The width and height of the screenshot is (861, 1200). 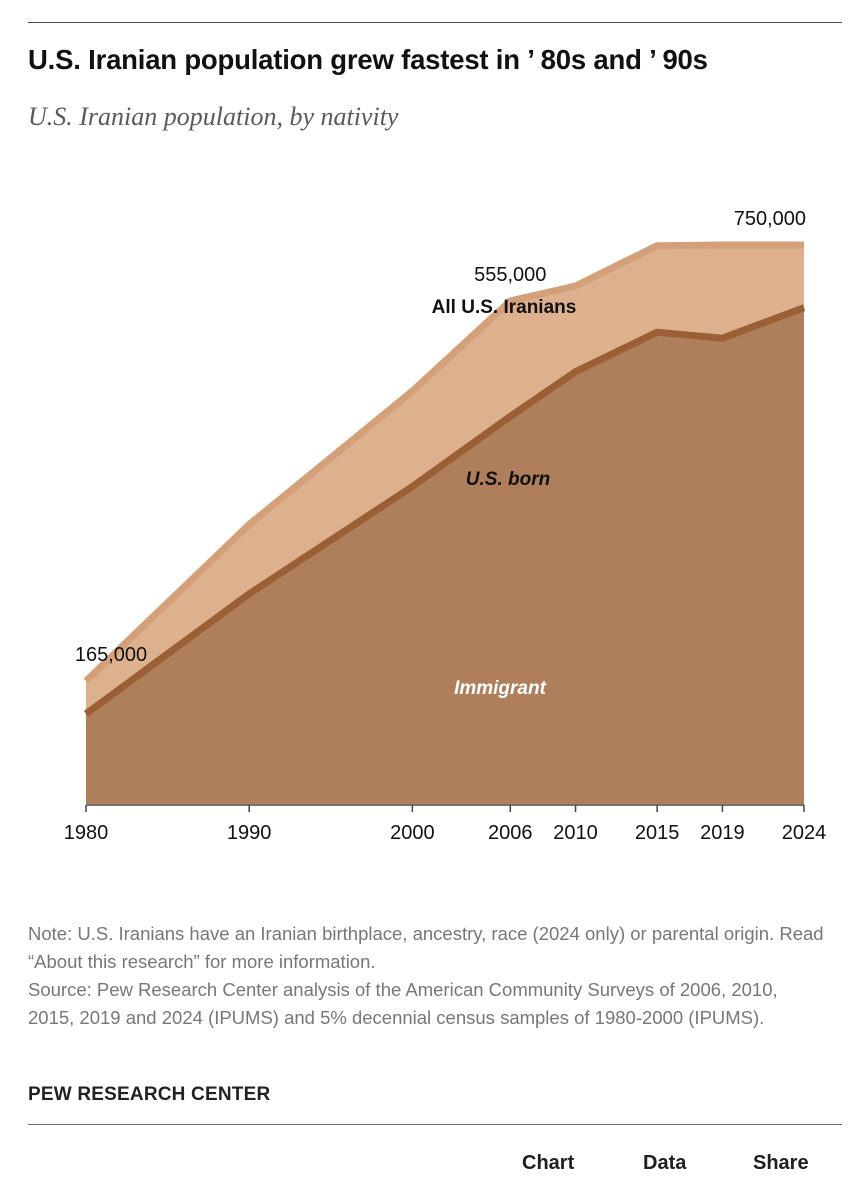 What do you see at coordinates (804, 833) in the screenshot?
I see `x-tick-label-2024: 2024` at bounding box center [804, 833].